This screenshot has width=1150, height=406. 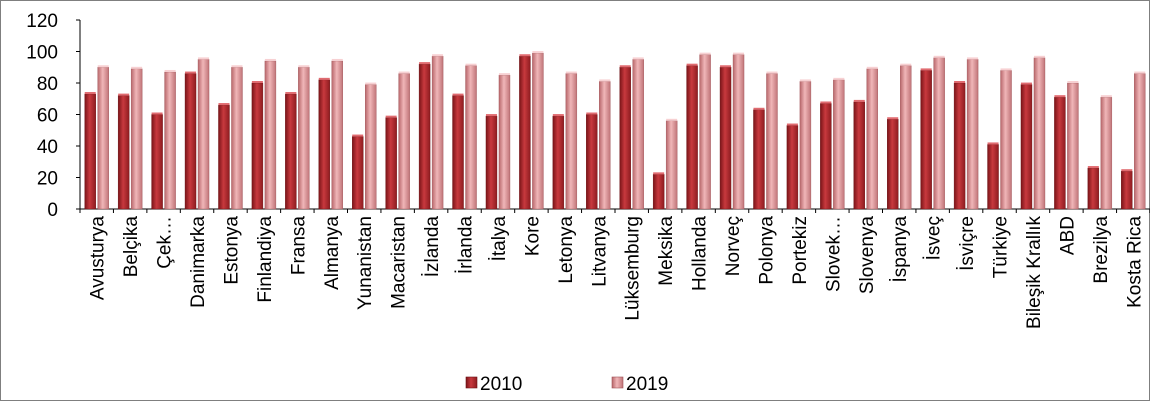 I want to click on legend-label: 2019, so click(x=647, y=384).